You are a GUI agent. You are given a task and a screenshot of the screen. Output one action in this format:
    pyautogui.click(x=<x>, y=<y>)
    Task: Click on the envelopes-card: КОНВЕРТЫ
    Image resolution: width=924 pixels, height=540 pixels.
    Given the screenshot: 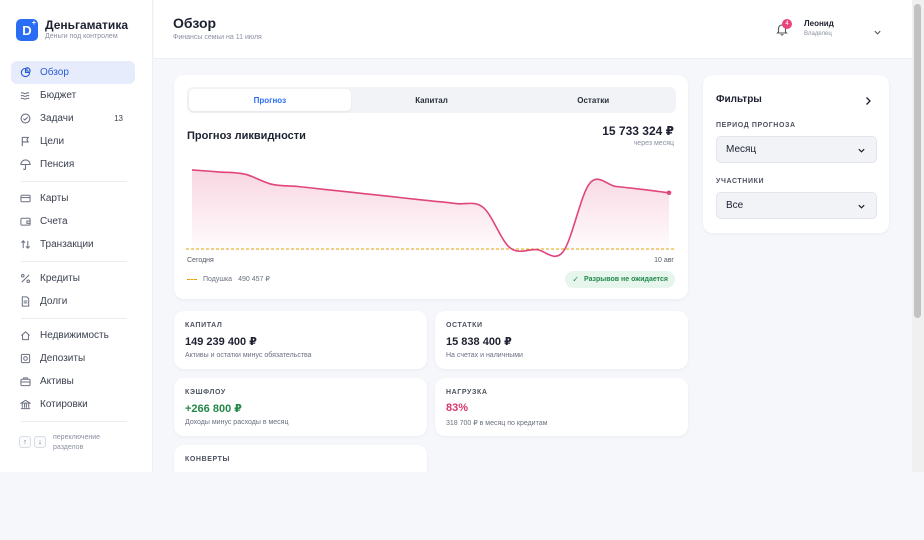 What is the action you would take?
    pyautogui.click(x=300, y=458)
    